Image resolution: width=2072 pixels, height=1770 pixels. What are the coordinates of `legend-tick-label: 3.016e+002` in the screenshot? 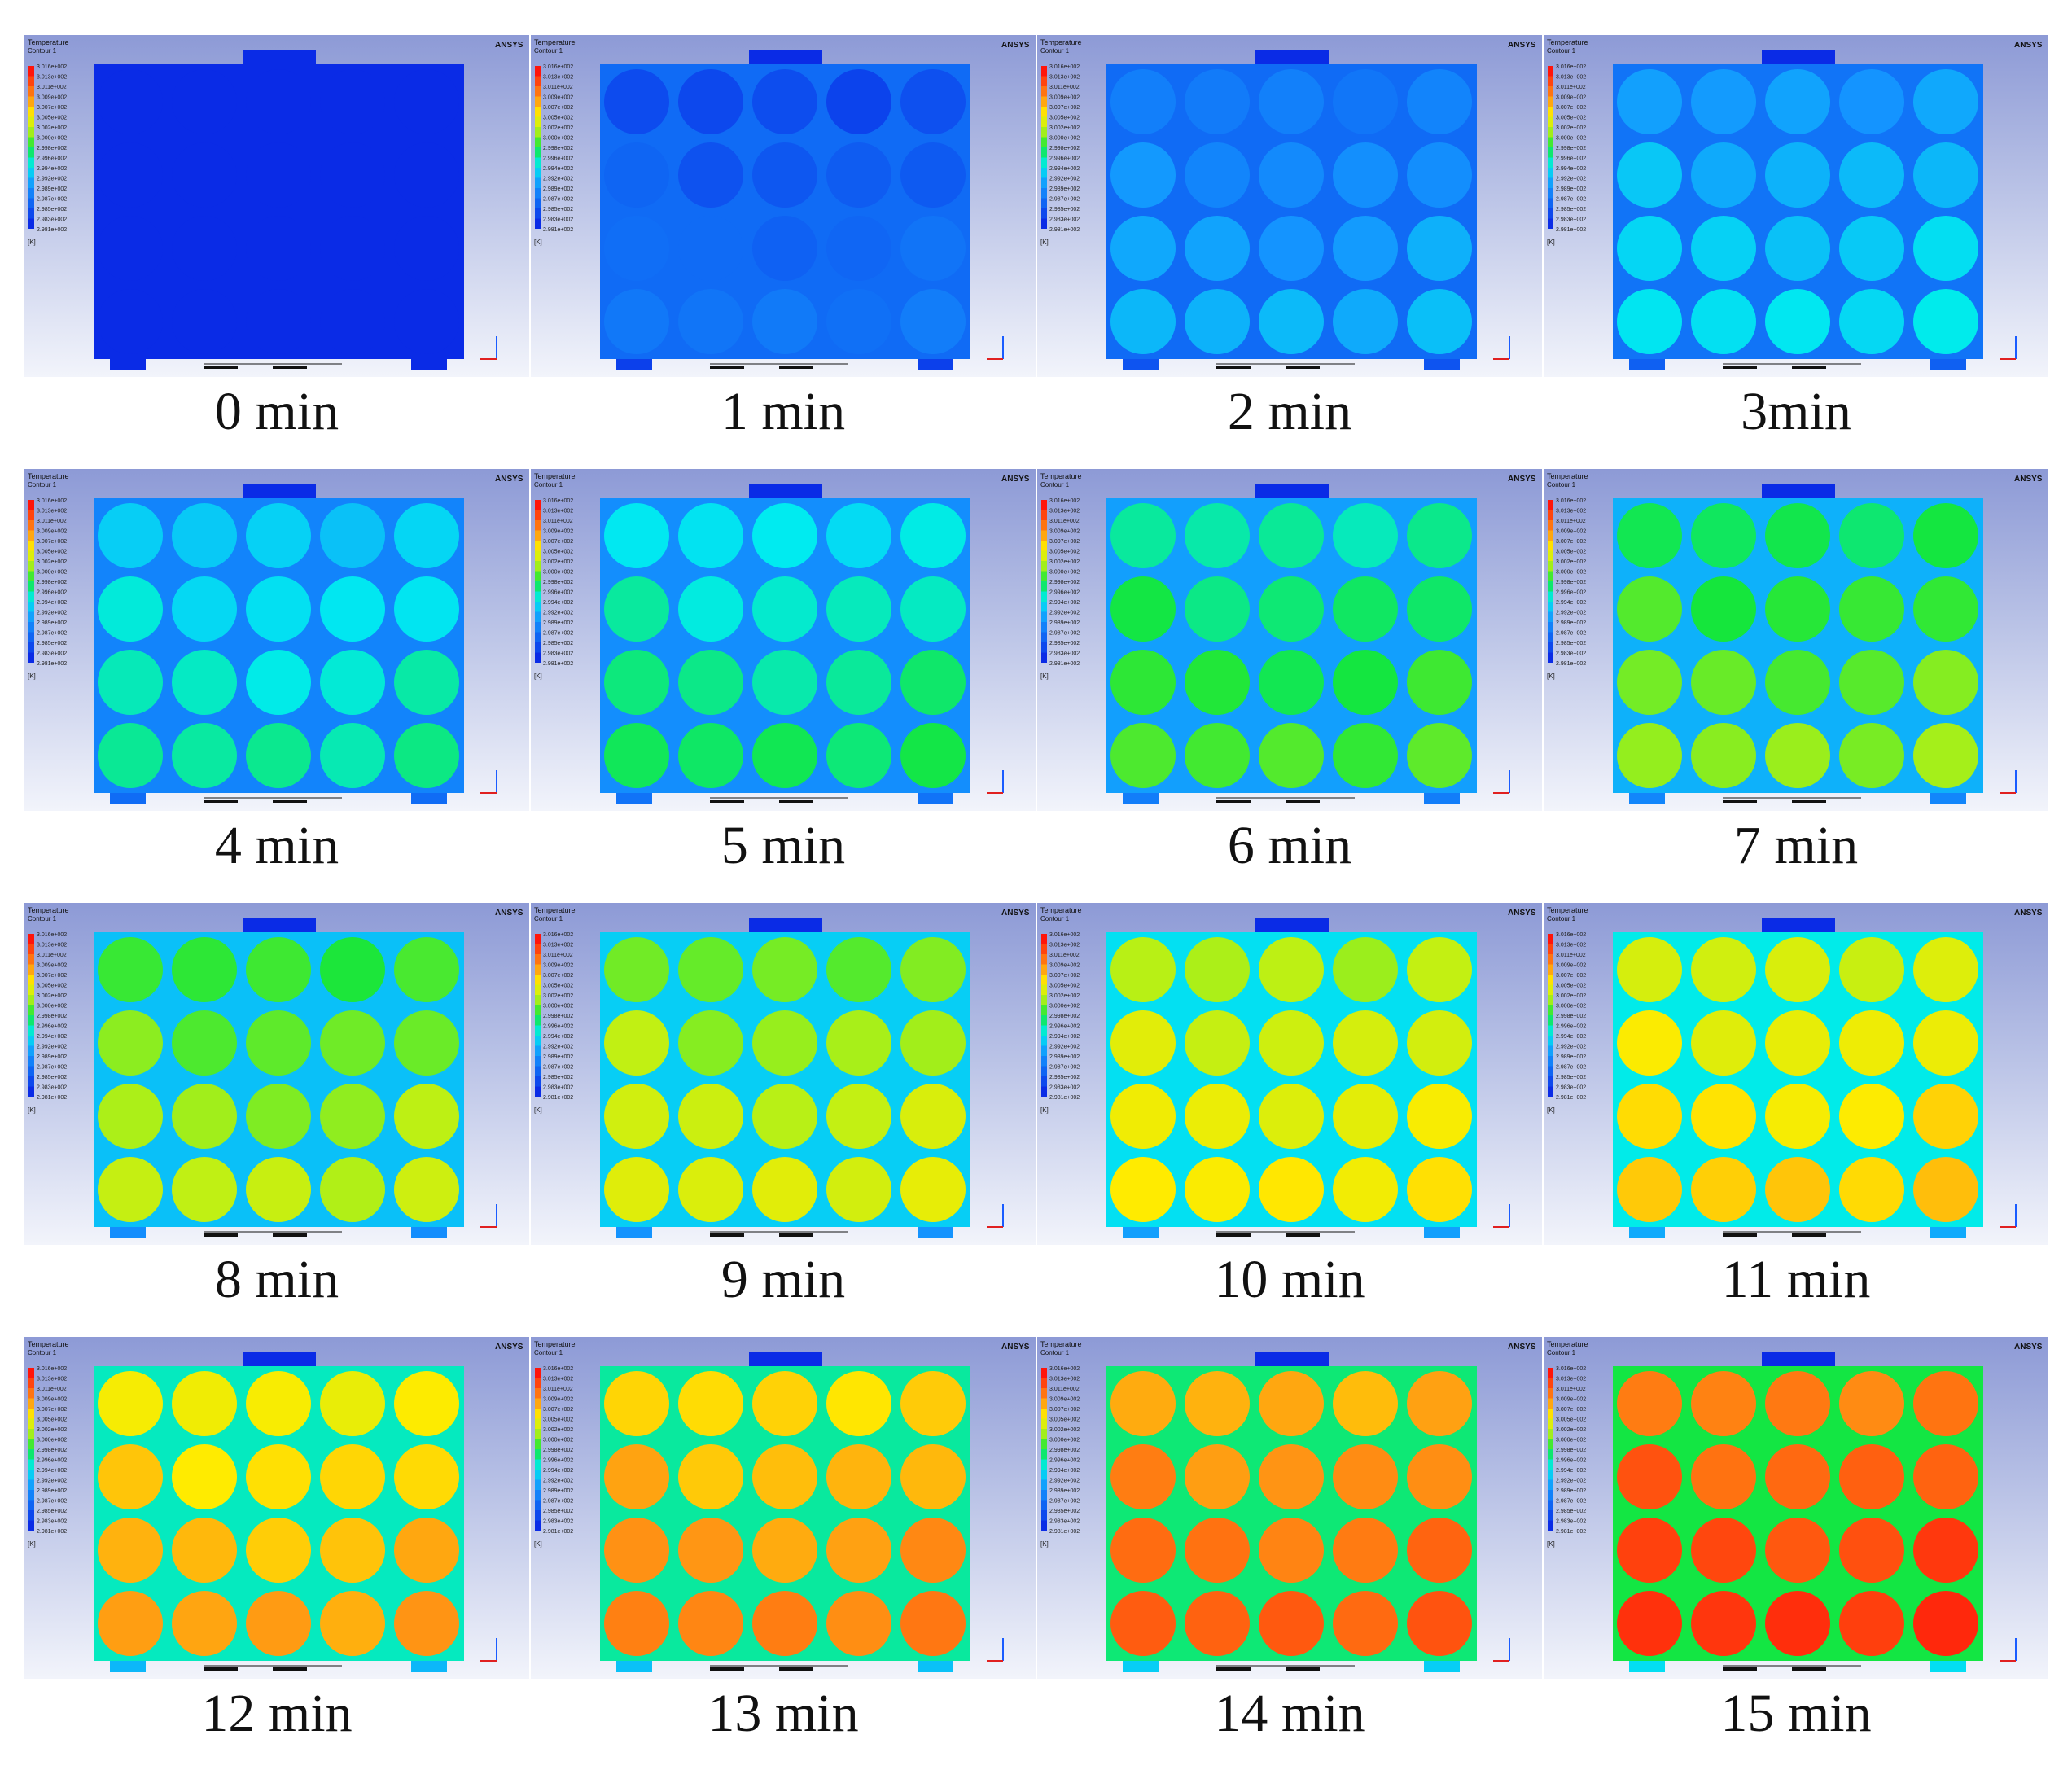 It's located at (52, 67).